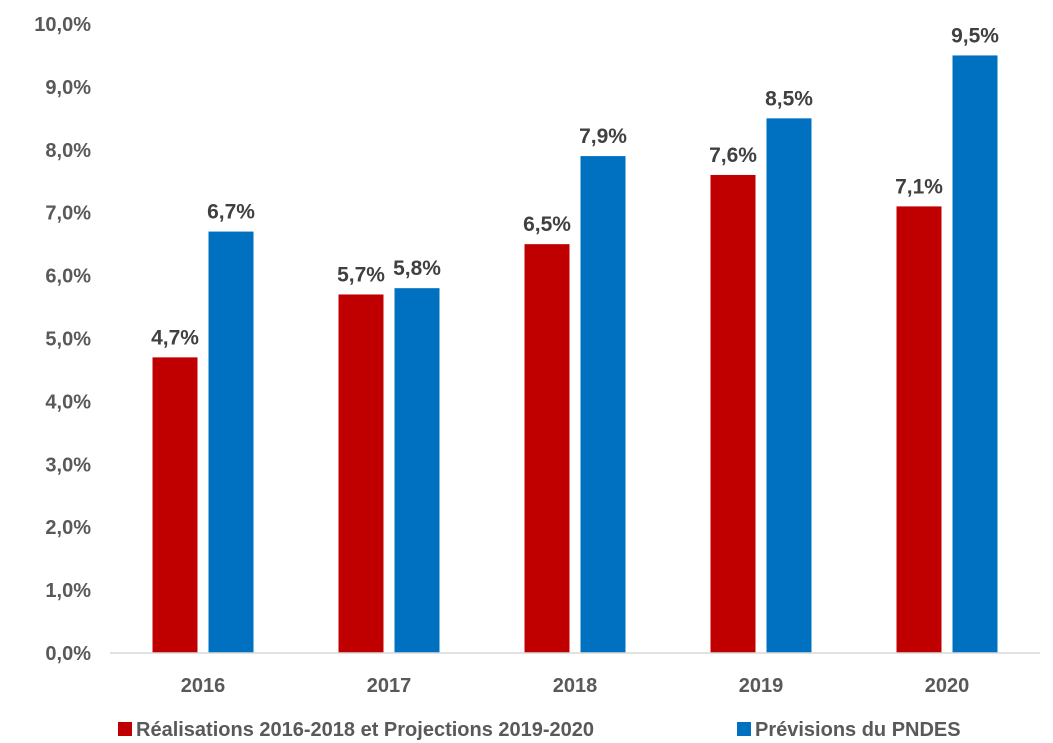 Image resolution: width=1053 pixels, height=743 pixels. I want to click on y-tick-label: 3,0%, so click(68, 465).